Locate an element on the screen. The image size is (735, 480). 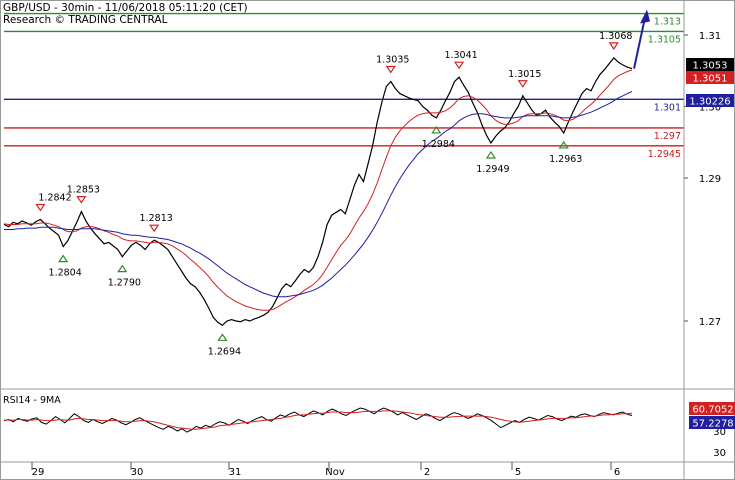
low-label-2: 1.2694 is located at coordinates (224, 351).